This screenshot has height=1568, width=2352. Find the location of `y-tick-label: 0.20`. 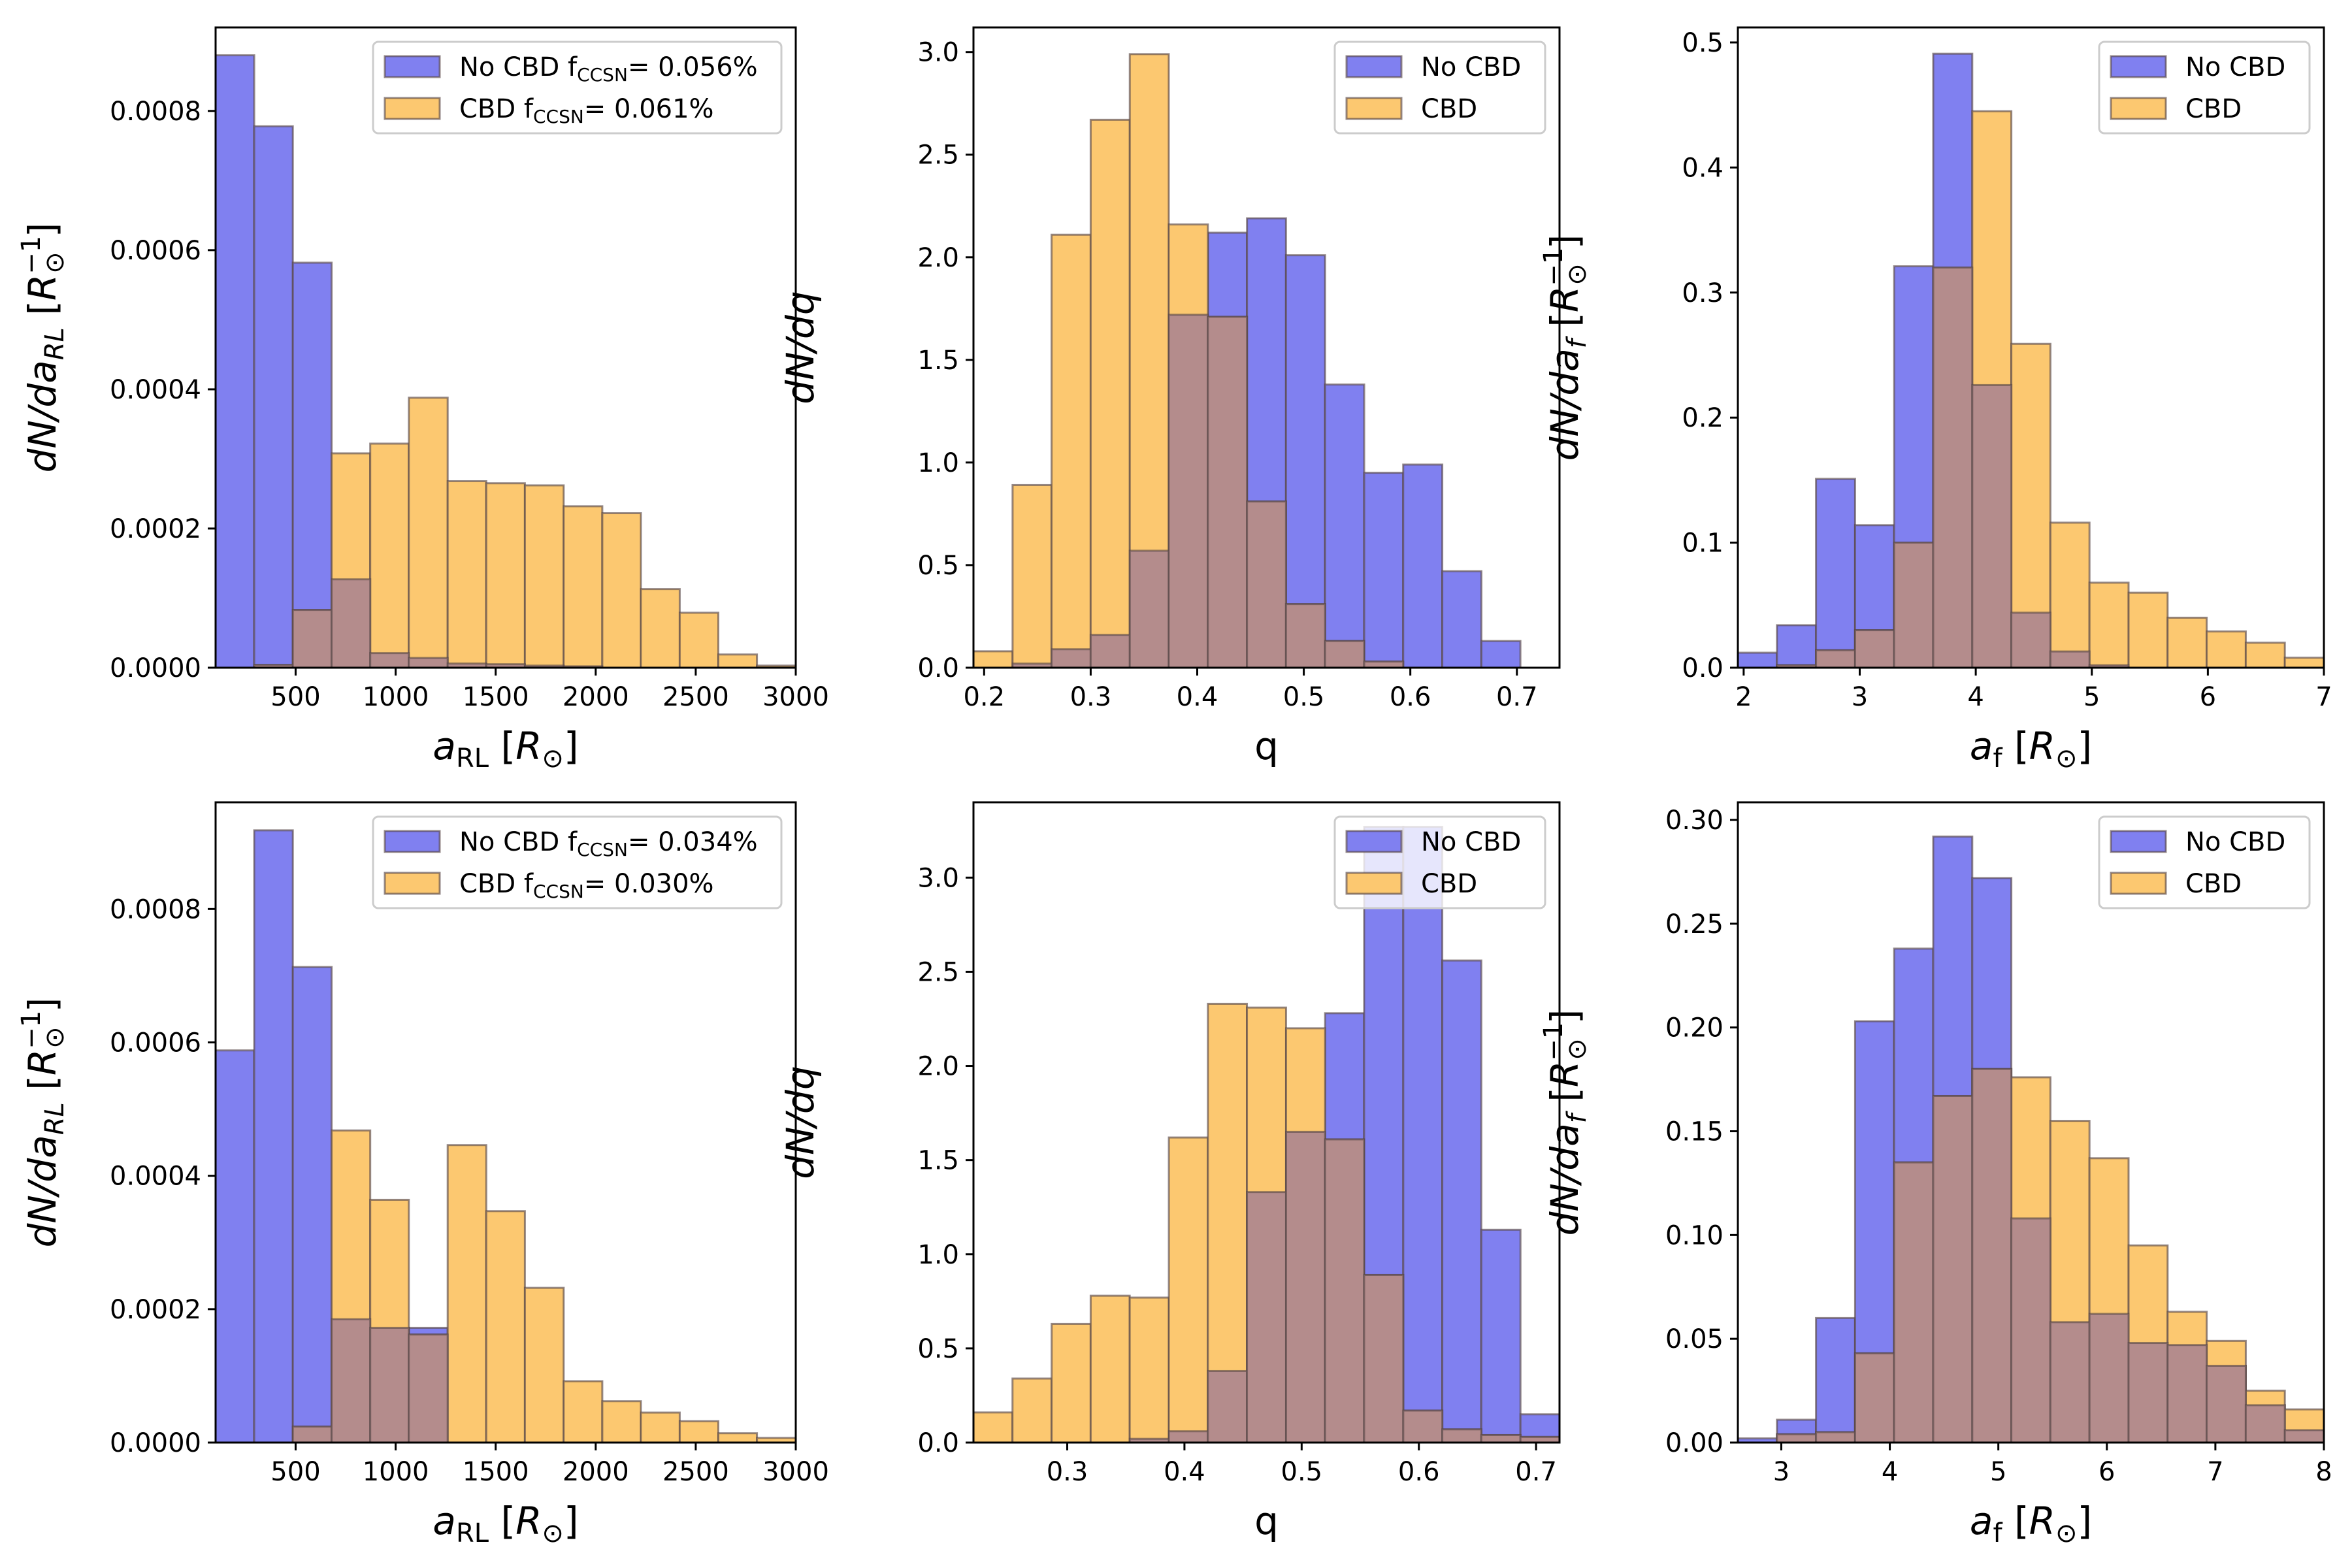

y-tick-label: 0.20 is located at coordinates (1694, 1028).